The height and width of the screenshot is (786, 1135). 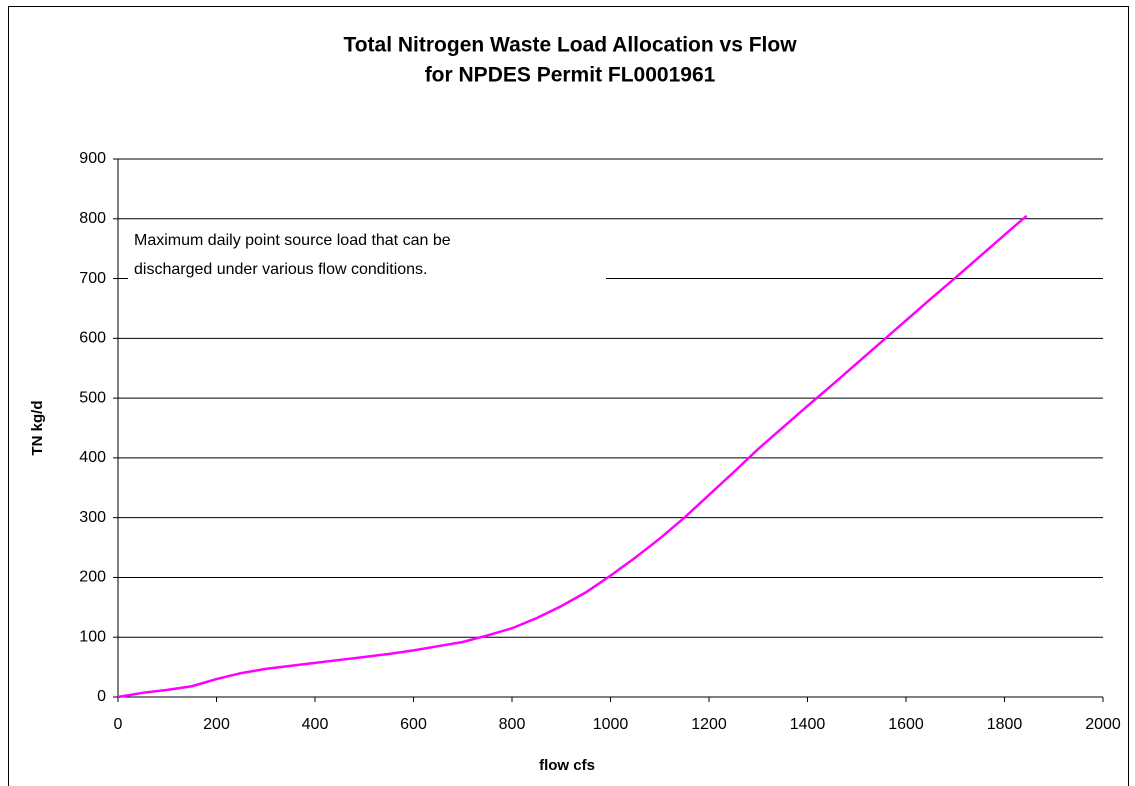 What do you see at coordinates (92, 577) in the screenshot?
I see `y-tick-label: 200` at bounding box center [92, 577].